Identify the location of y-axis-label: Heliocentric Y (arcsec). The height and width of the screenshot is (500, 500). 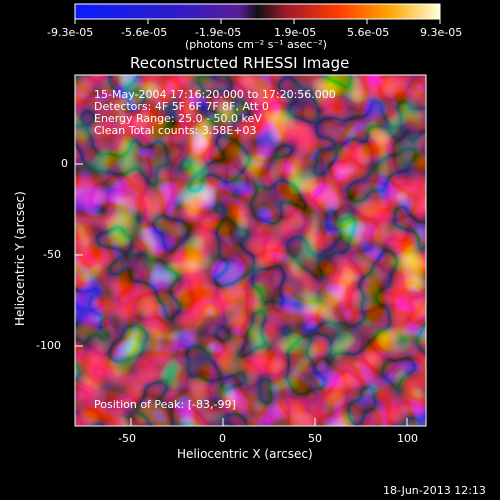
(20, 258).